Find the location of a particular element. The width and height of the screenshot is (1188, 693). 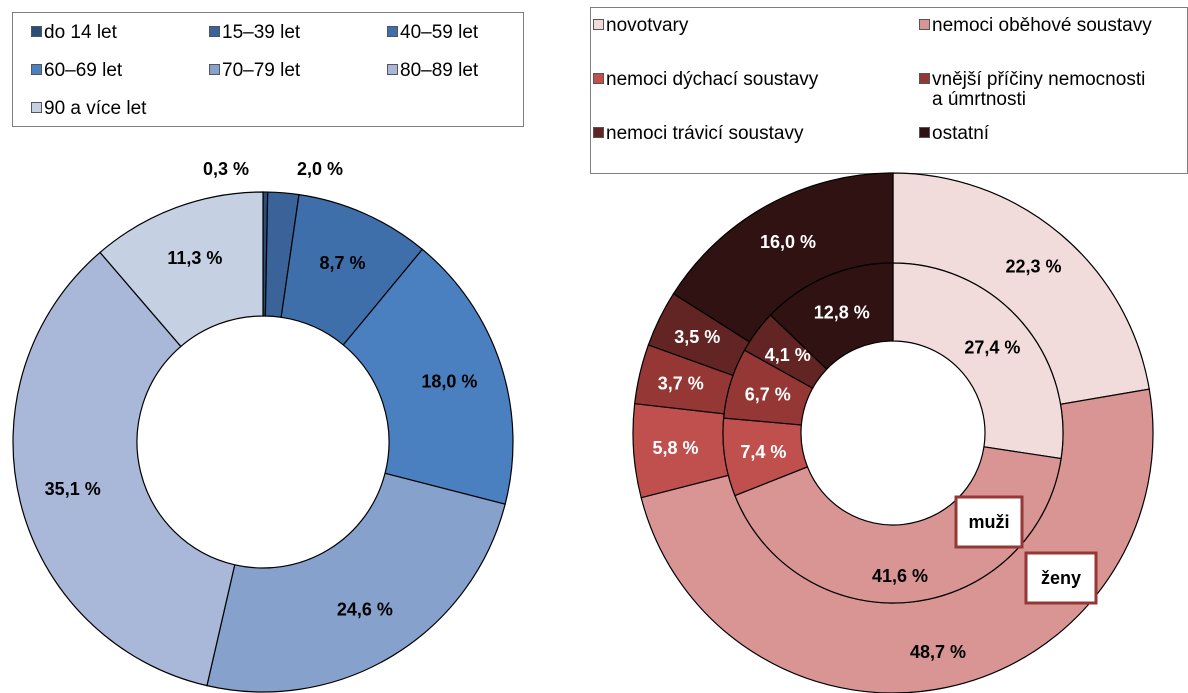

legend-item-90-a-vice-let: 90 a více let is located at coordinates (88, 109).